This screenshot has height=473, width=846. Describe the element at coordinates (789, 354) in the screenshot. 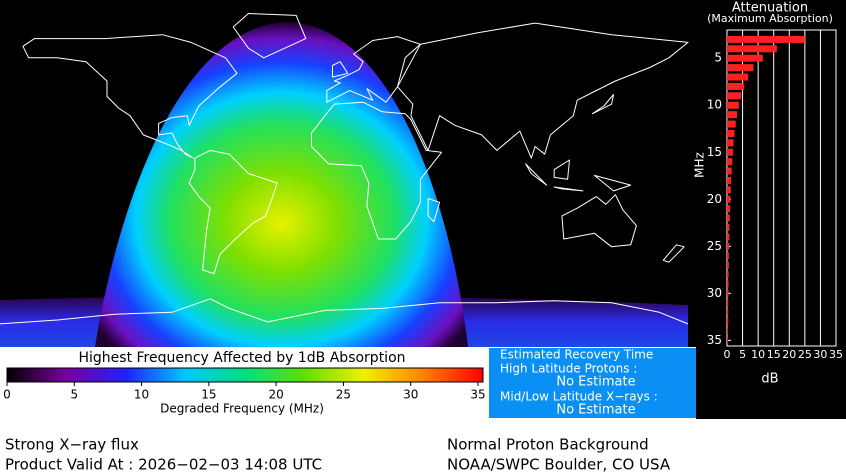

I see `x-tick-label: 20` at that location.